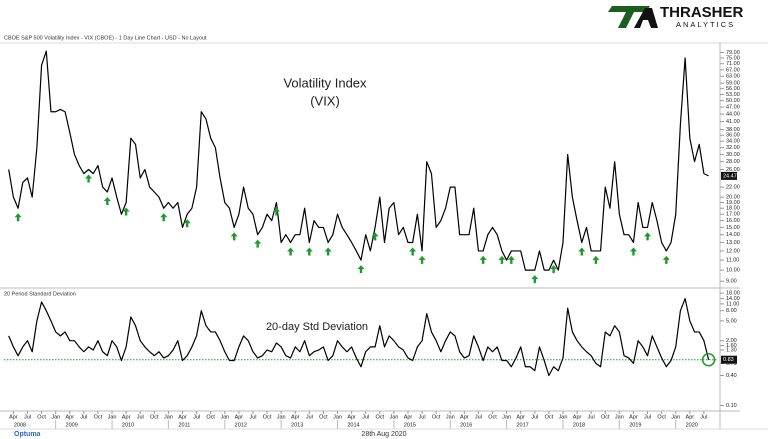 This screenshot has width=768, height=439. What do you see at coordinates (466, 425) in the screenshot?
I see `year-label: 2016` at bounding box center [466, 425].